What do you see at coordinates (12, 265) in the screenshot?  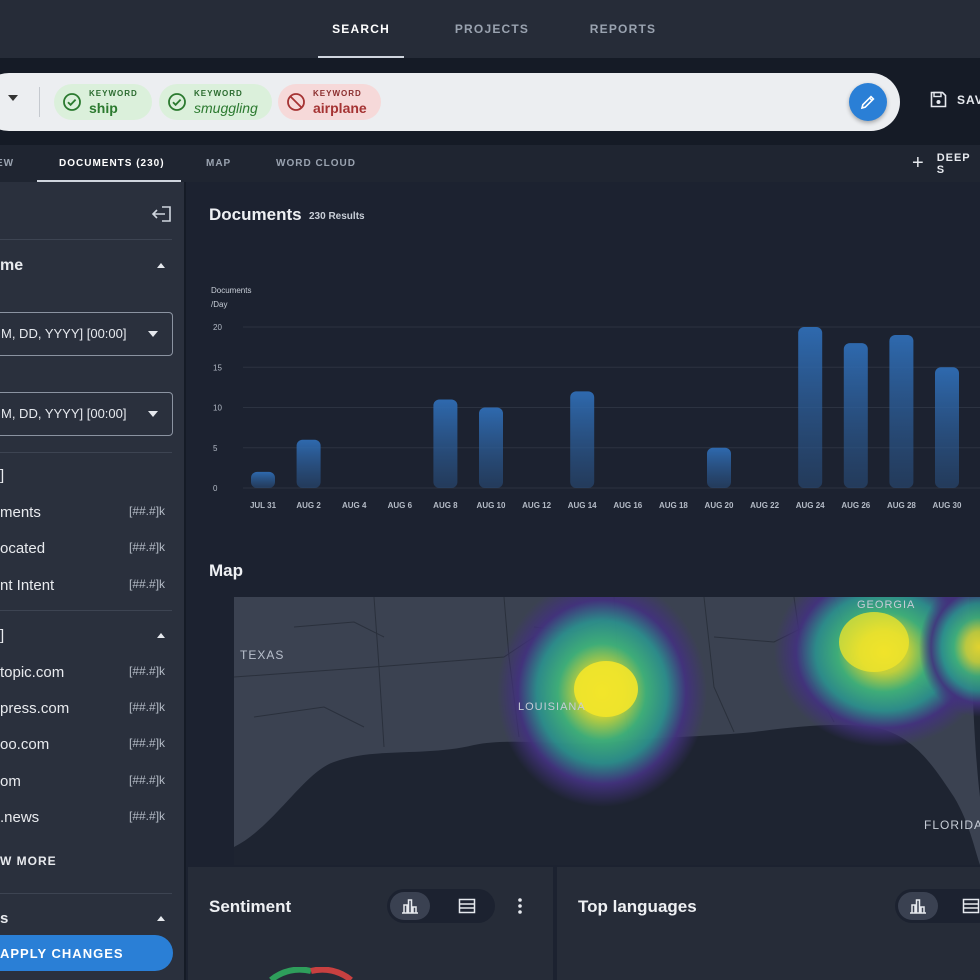 I see `section-title-time: me` at bounding box center [12, 265].